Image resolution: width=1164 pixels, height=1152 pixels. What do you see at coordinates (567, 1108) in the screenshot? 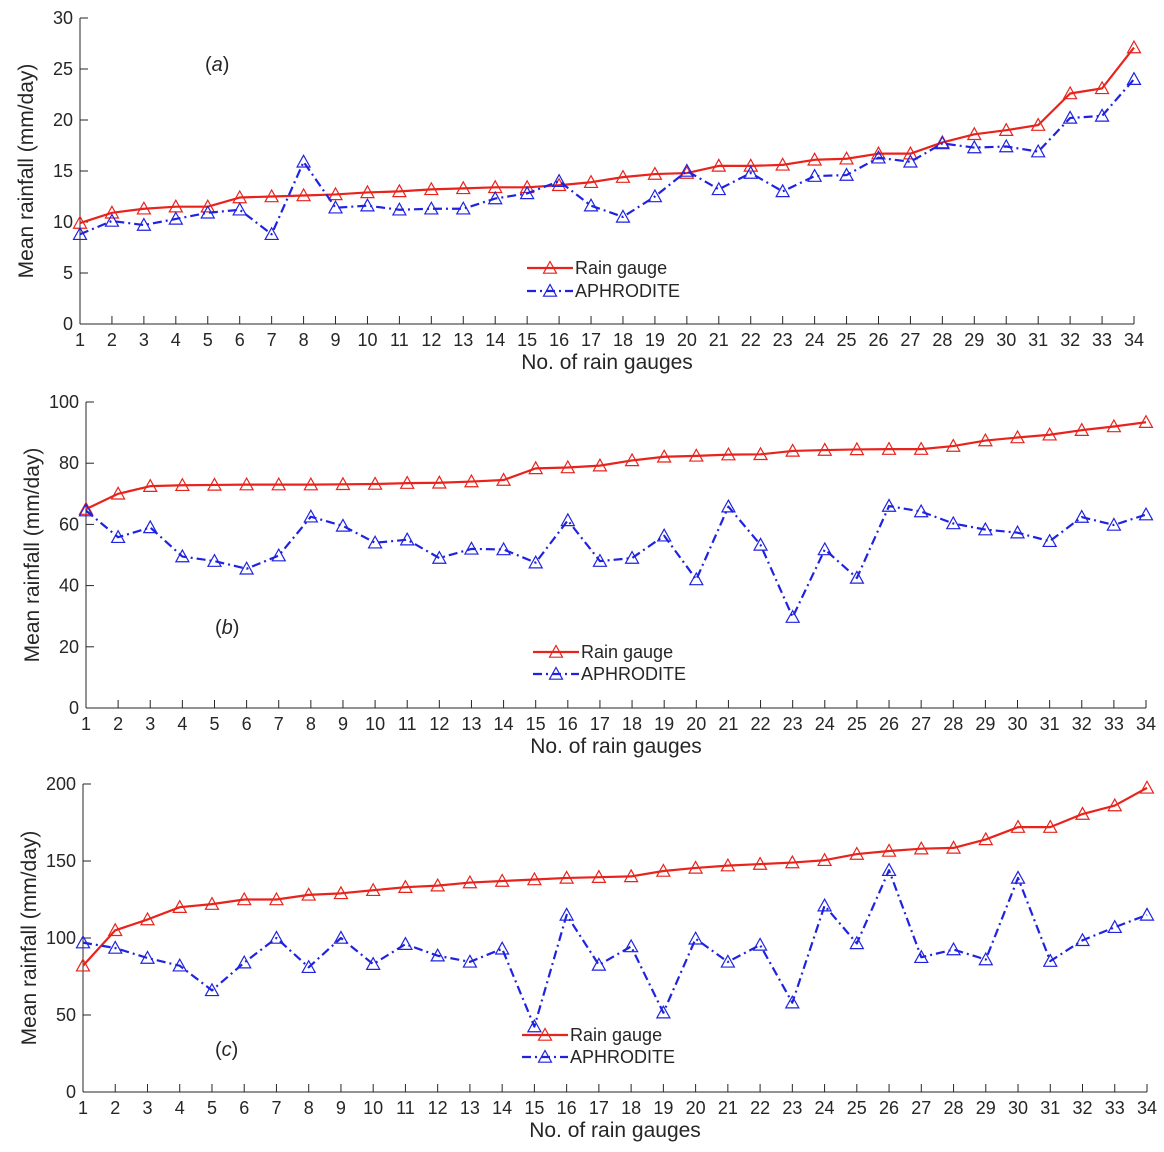
I see `x-tick-label: 16` at bounding box center [567, 1108].